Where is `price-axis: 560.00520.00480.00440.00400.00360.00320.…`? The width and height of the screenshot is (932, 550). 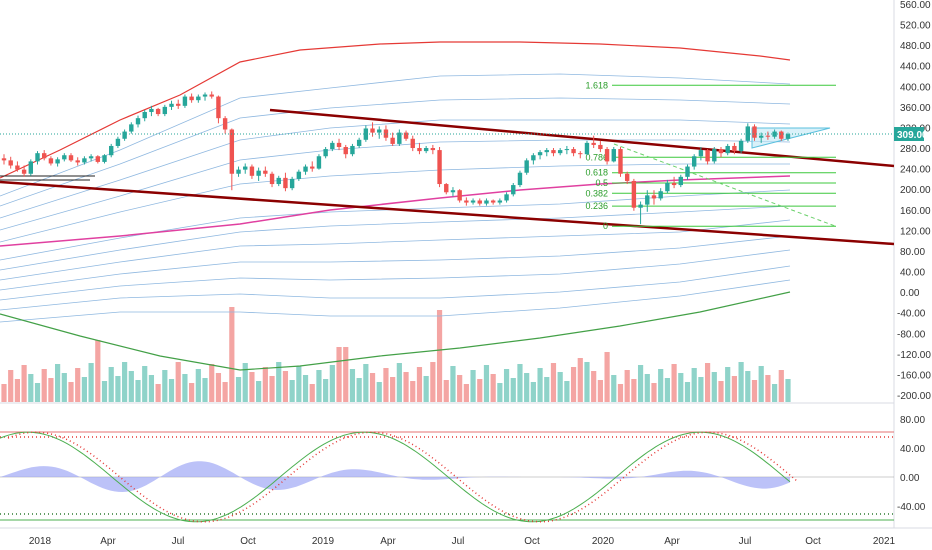
price-axis: 560.00520.00480.00440.00400.00360.00320.… is located at coordinates (914, 201).